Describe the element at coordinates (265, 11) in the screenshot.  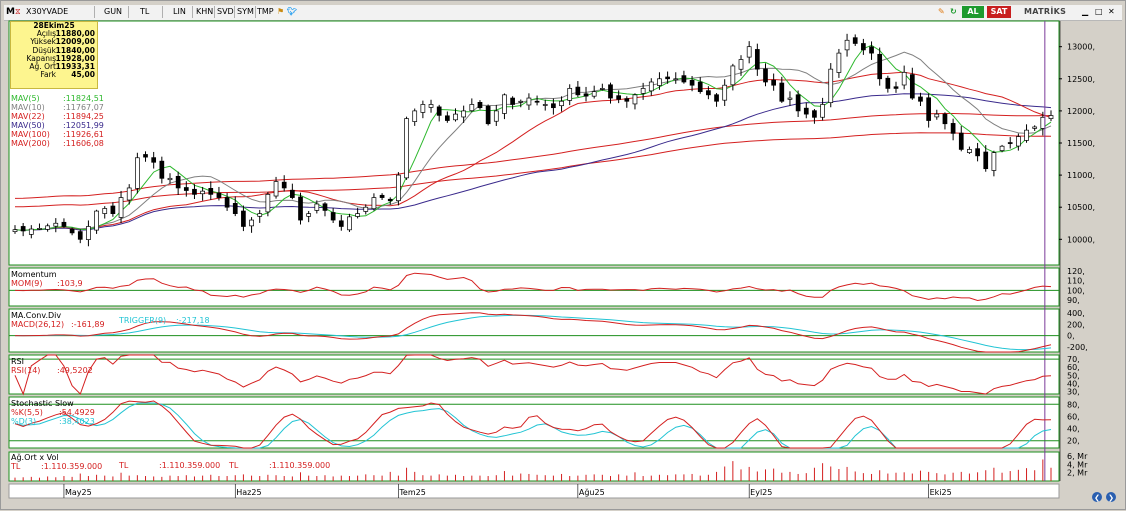
I see `tmp-button: TMP` at that location.